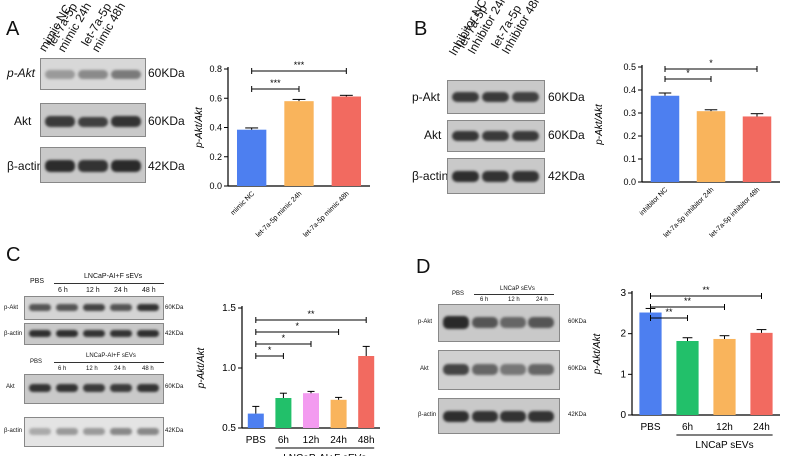 Image resolution: width=796 pixels, height=456 pixels. Describe the element at coordinates (423, 267) in the screenshot. I see `panel-label-d: D` at that location.